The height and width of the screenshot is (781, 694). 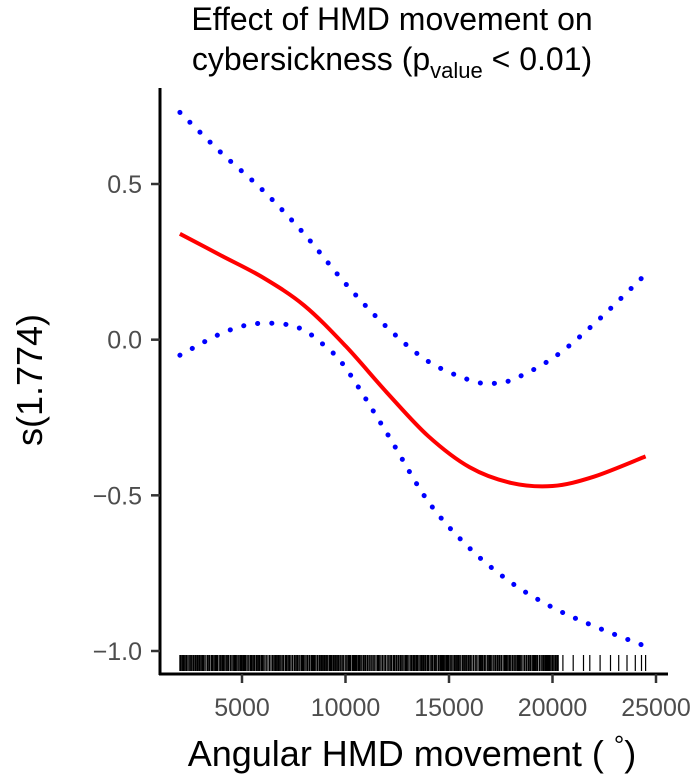 What do you see at coordinates (401, 753) in the screenshot?
I see `x-axis-title-text: Angular HMD movement (` at bounding box center [401, 753].